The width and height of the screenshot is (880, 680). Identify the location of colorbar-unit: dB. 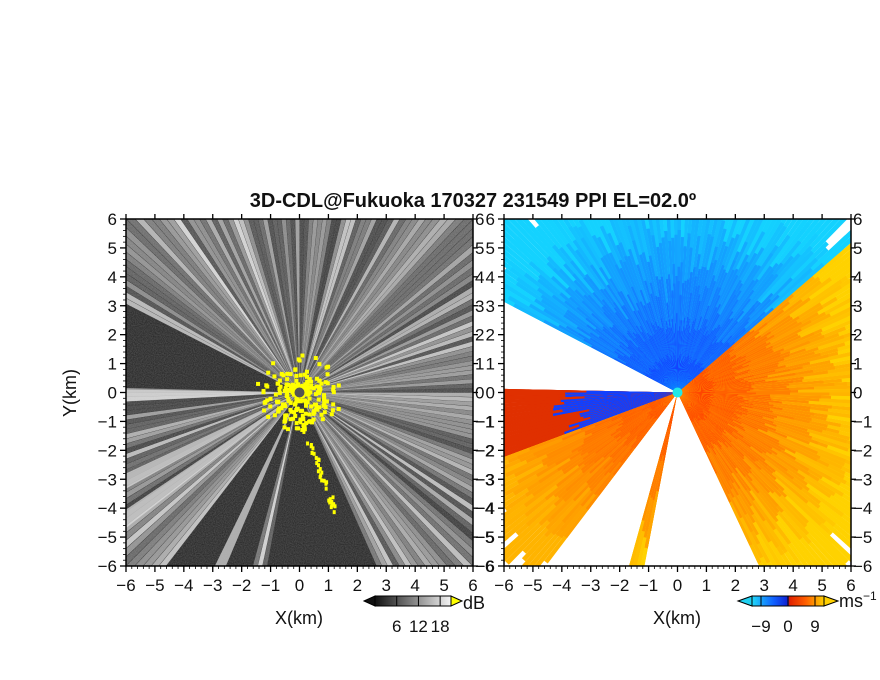
(474, 603).